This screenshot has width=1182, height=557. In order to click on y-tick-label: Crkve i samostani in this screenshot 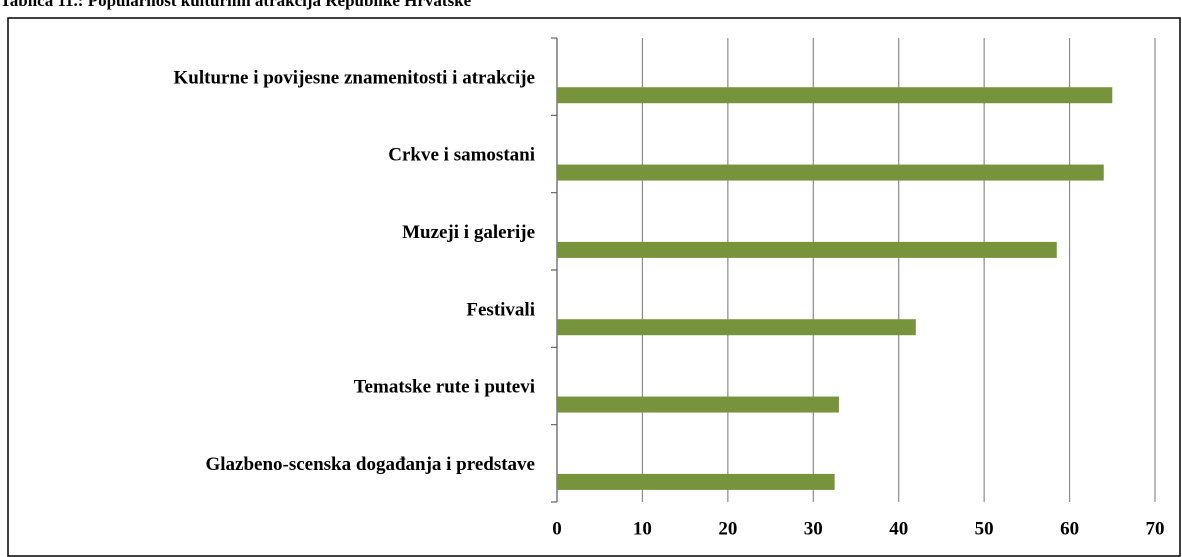, I will do `click(461, 155)`.